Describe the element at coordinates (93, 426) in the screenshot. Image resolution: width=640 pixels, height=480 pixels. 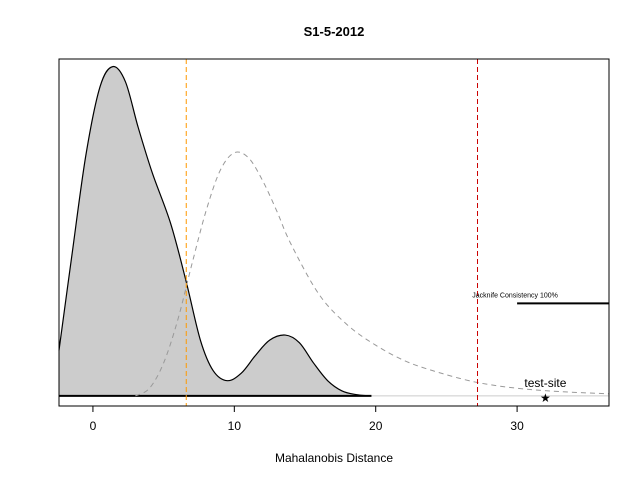
I see `x-tick-label: 0` at that location.